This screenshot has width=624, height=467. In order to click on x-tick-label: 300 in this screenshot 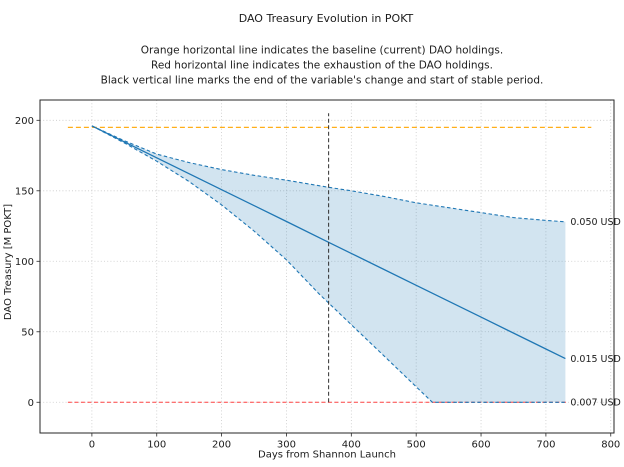, I will do `click(286, 445)`.